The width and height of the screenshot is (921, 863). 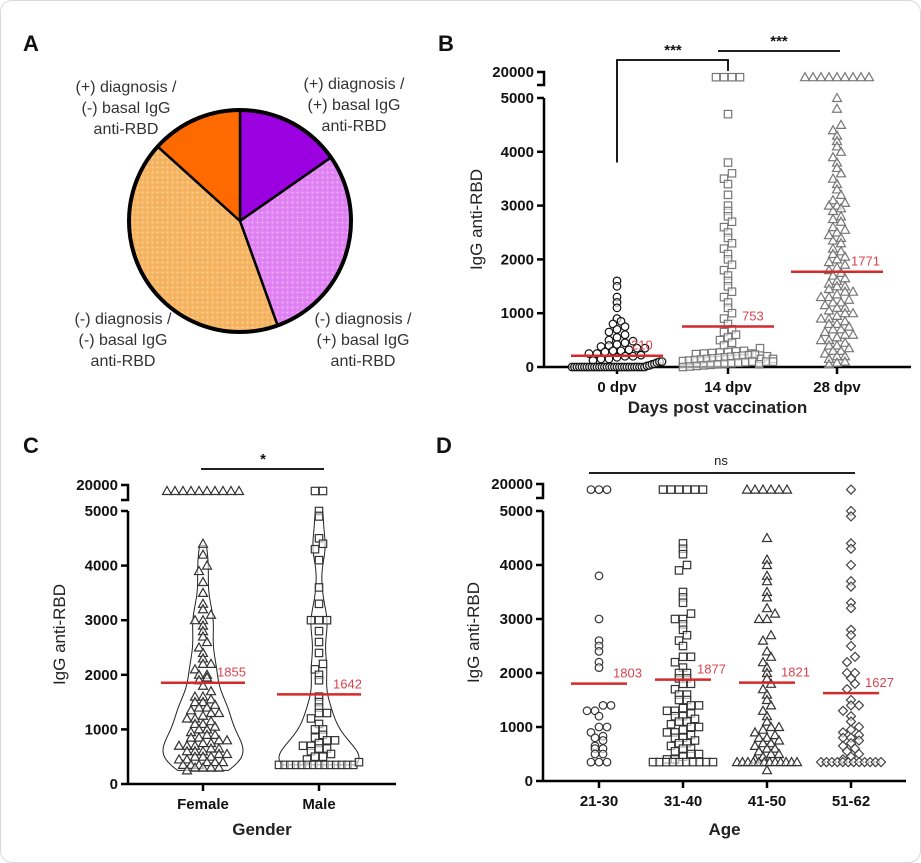 What do you see at coordinates (721, 460) in the screenshot?
I see `significance-label: ns` at bounding box center [721, 460].